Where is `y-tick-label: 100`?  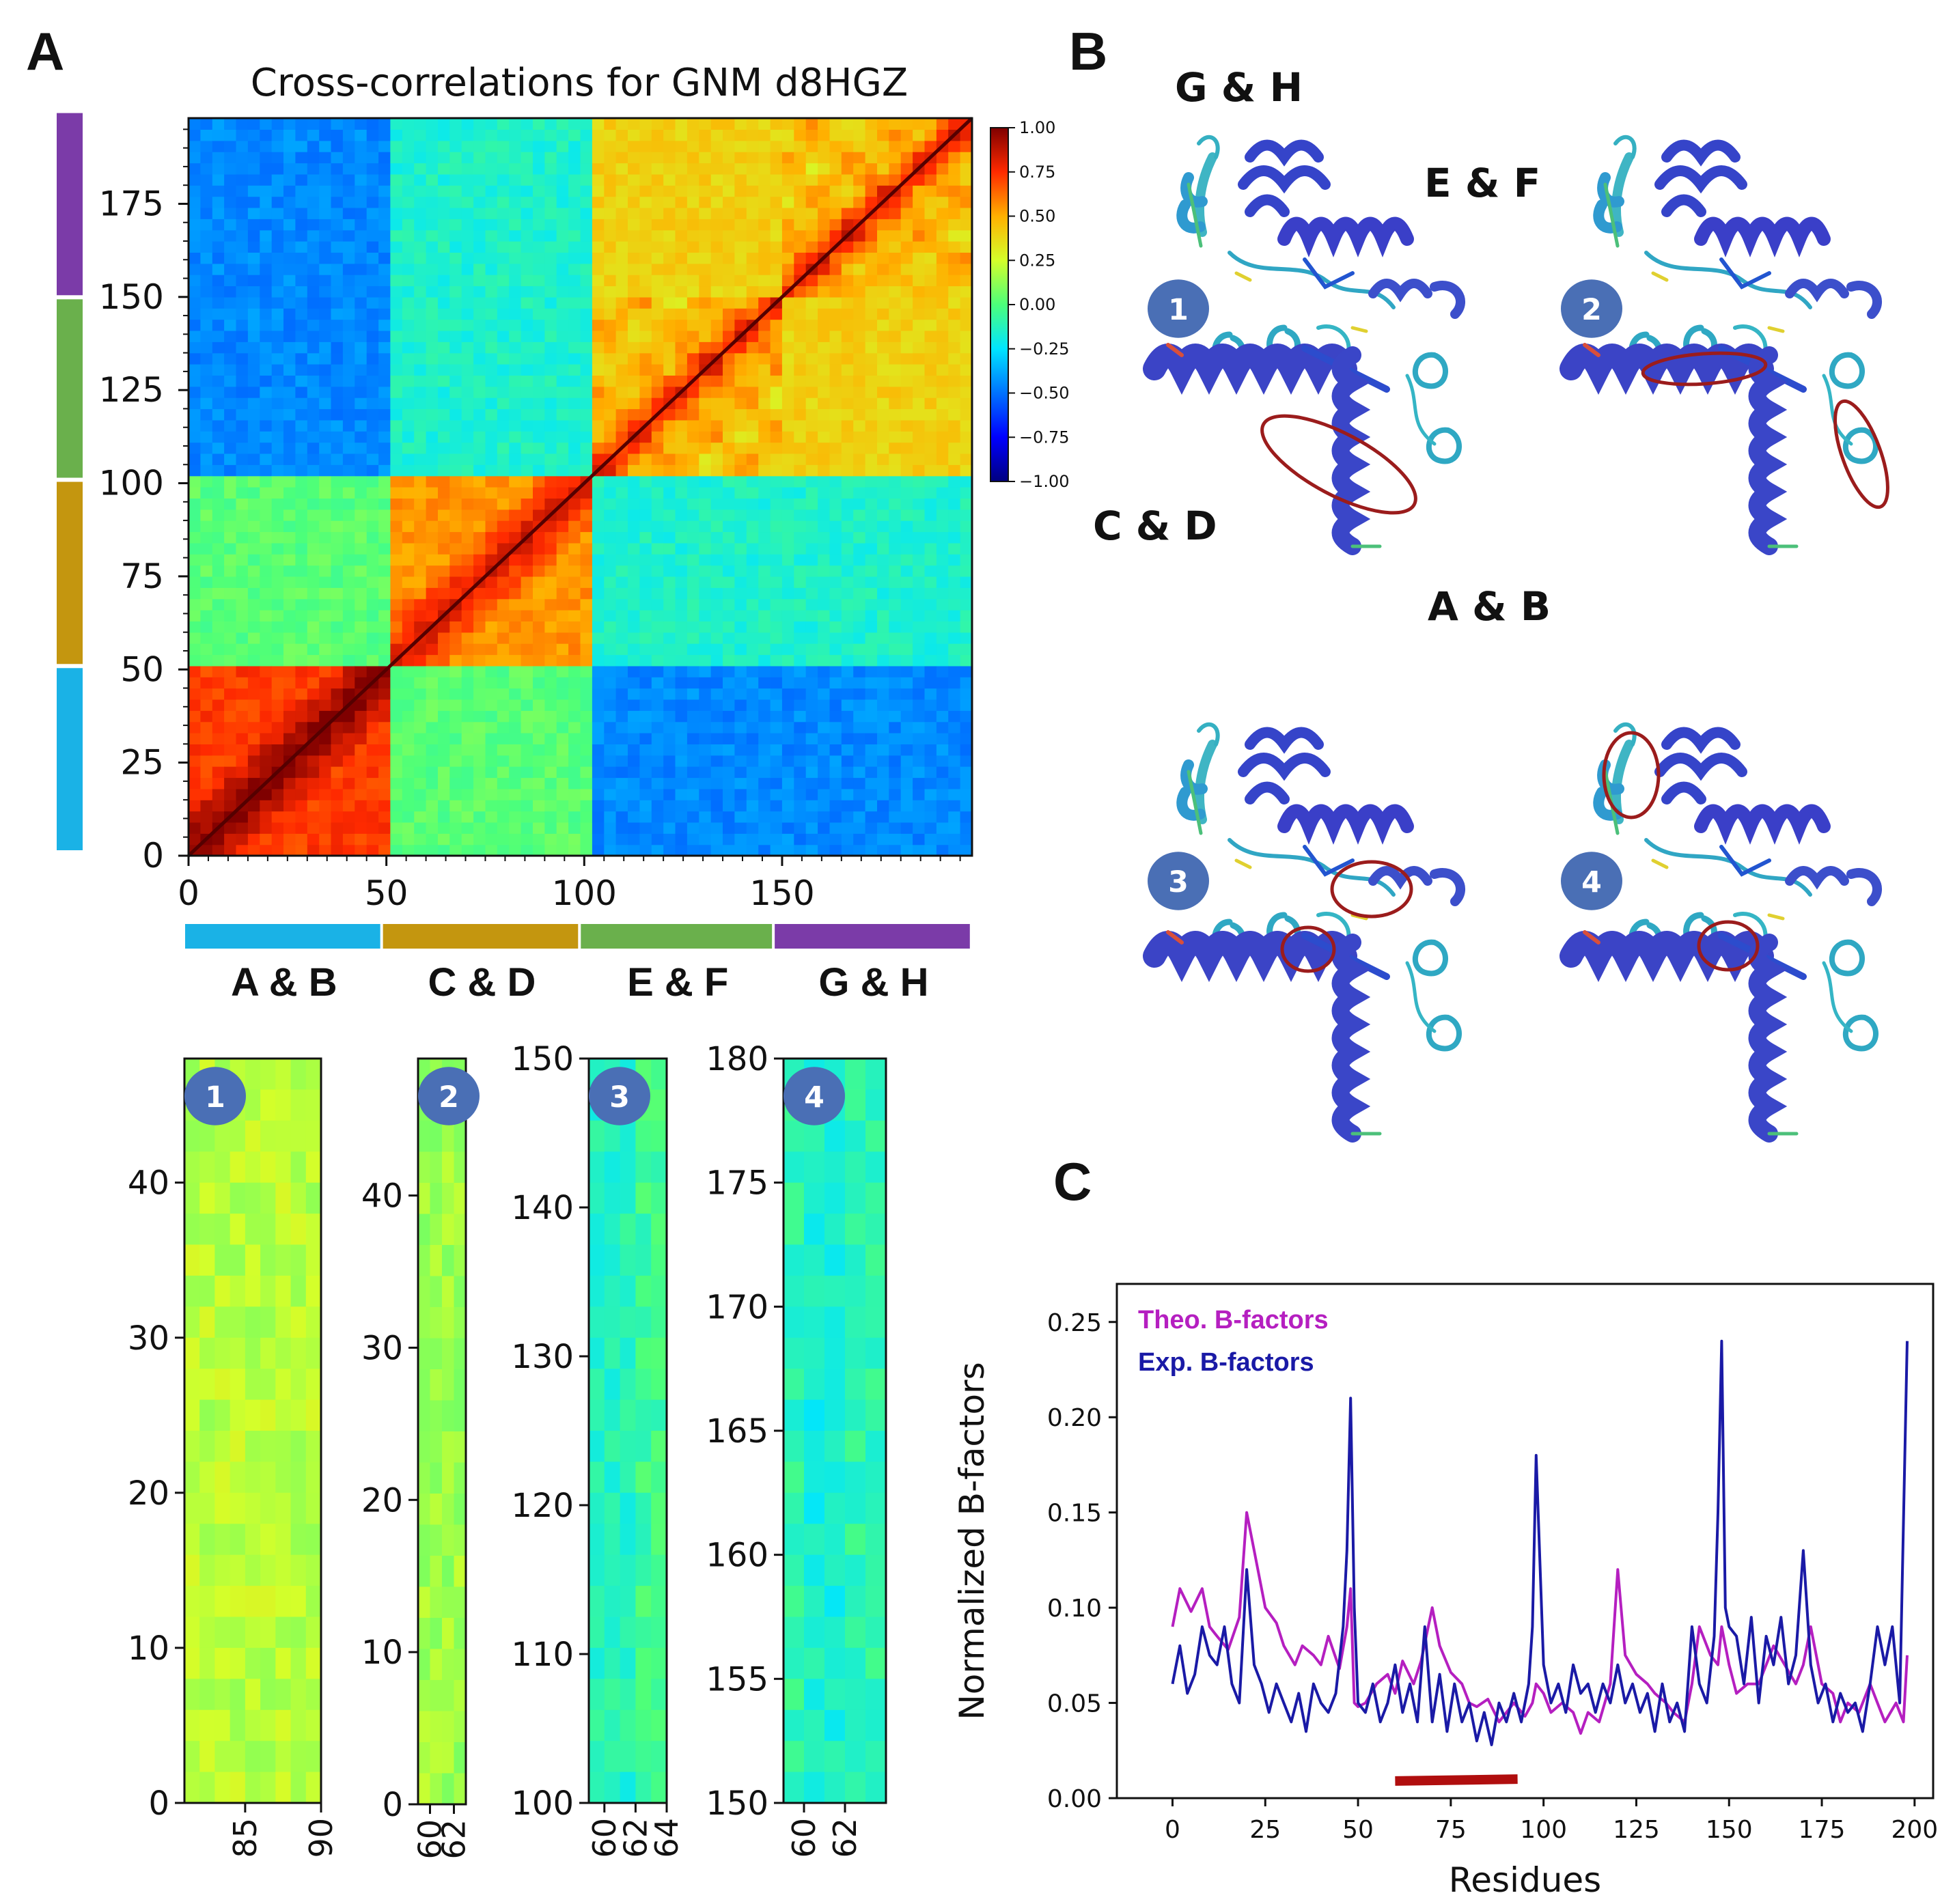 y-tick-label: 100 is located at coordinates (131, 483).